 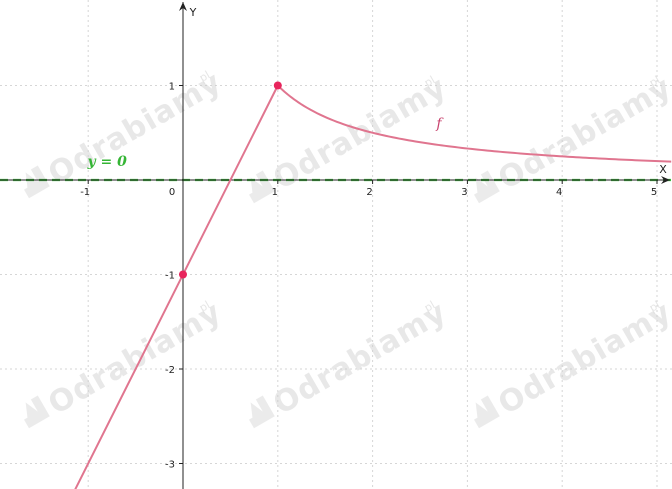 What do you see at coordinates (464, 192) in the screenshot?
I see `x-tick-label: 3` at bounding box center [464, 192].